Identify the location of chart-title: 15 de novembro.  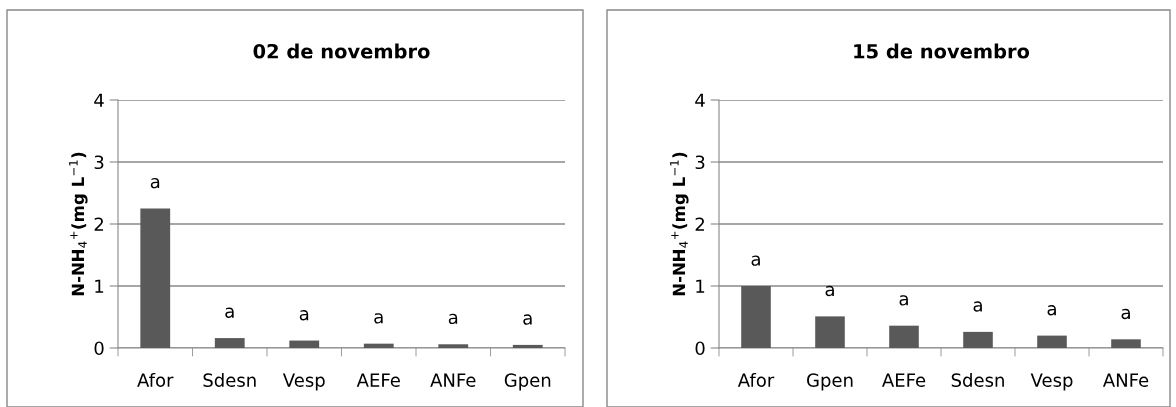
(942, 51).